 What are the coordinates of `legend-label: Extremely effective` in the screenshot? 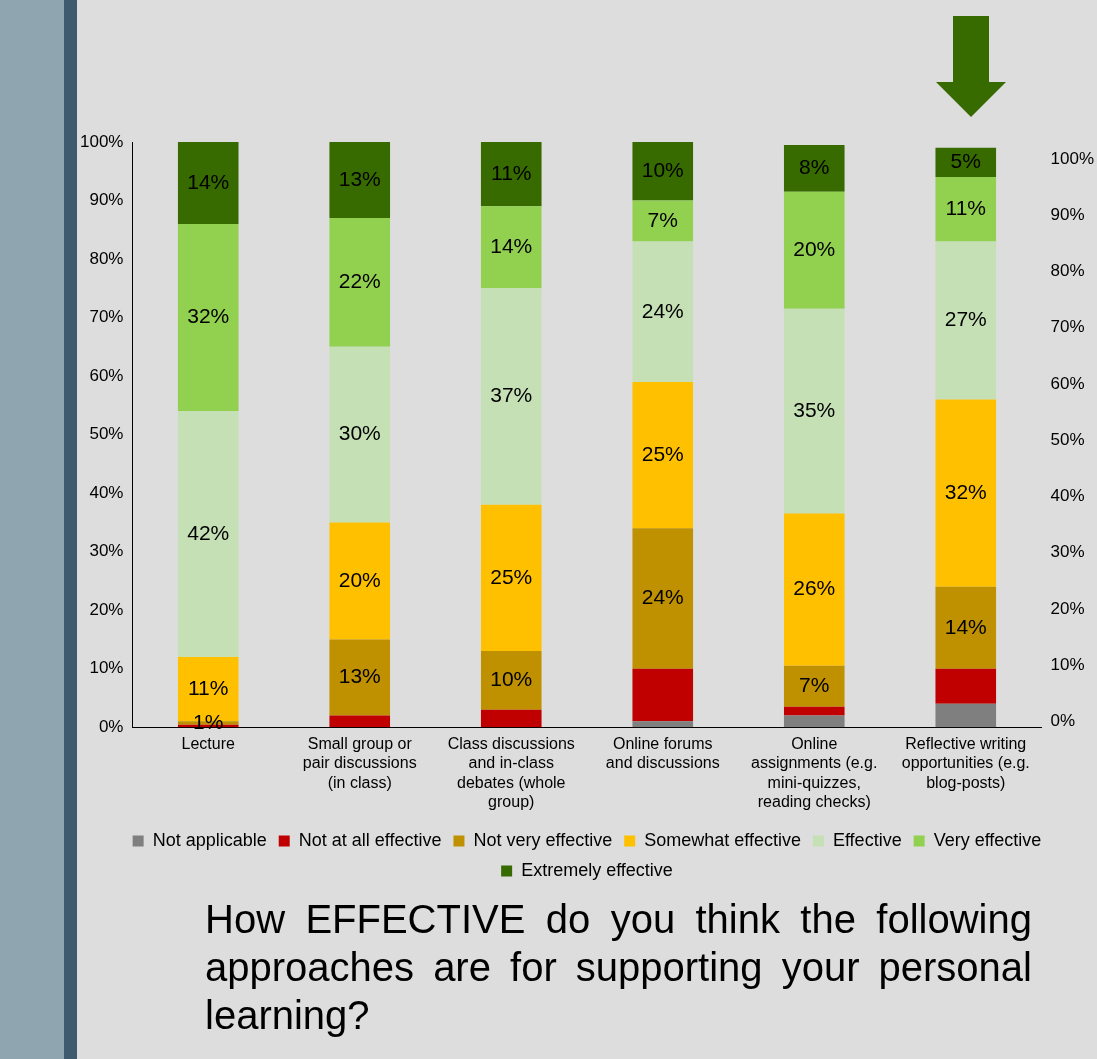 It's located at (597, 869).